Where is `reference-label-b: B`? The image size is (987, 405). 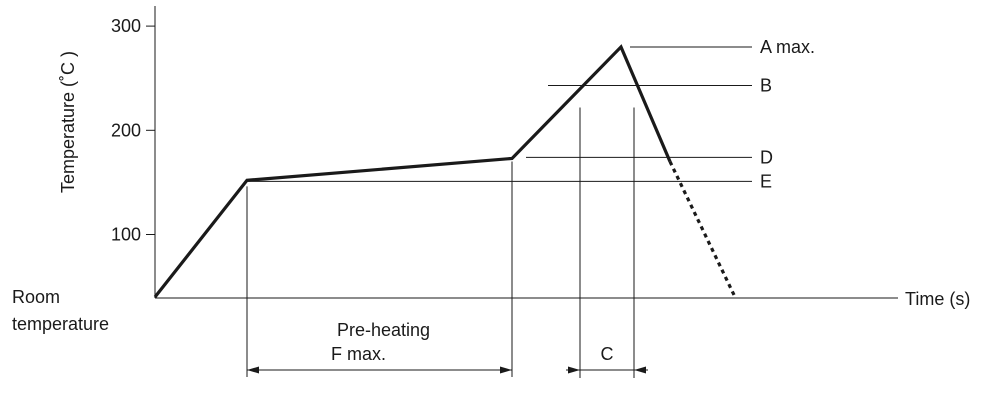 reference-label-b: B is located at coordinates (766, 85).